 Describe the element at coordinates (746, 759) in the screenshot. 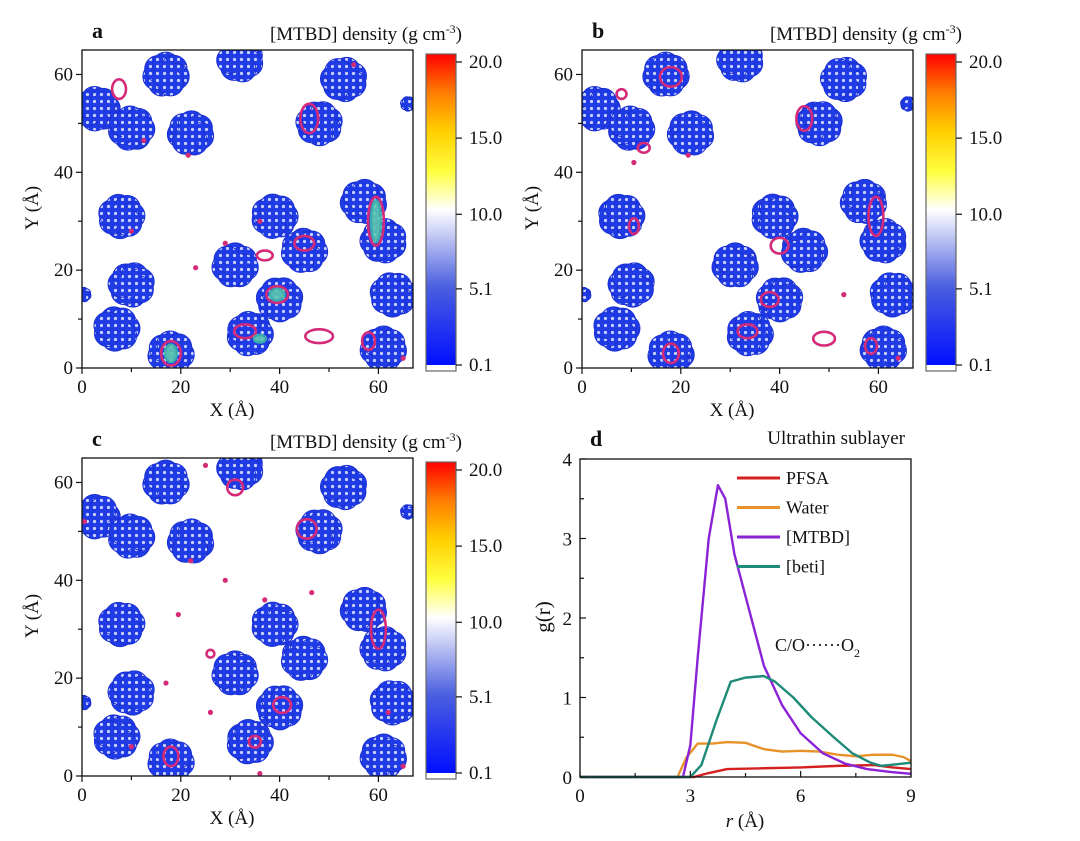

I see `series-line-water` at that location.